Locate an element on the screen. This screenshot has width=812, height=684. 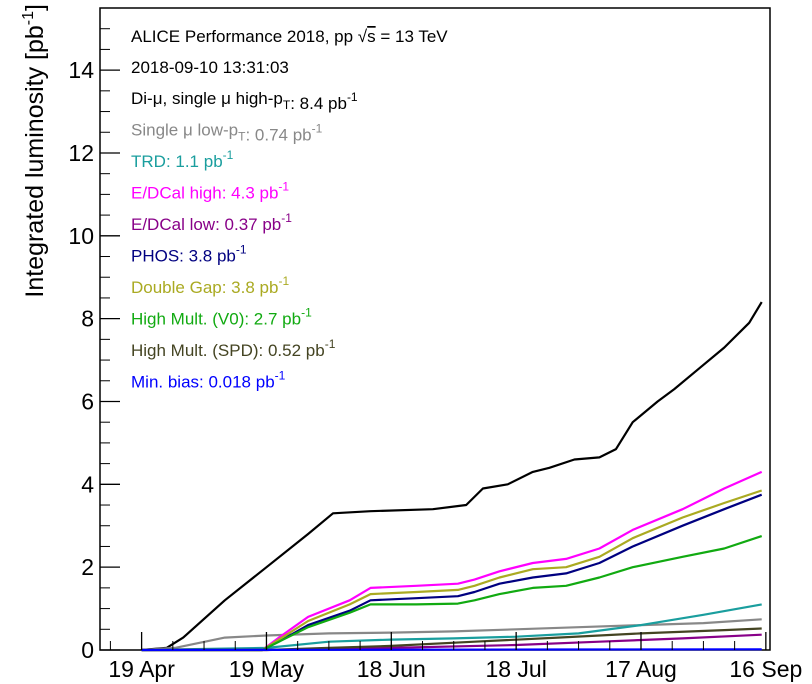
legend-entry-0: Di-μ, single μ high-pT: 8.4 pb-1 is located at coordinates (244, 101).